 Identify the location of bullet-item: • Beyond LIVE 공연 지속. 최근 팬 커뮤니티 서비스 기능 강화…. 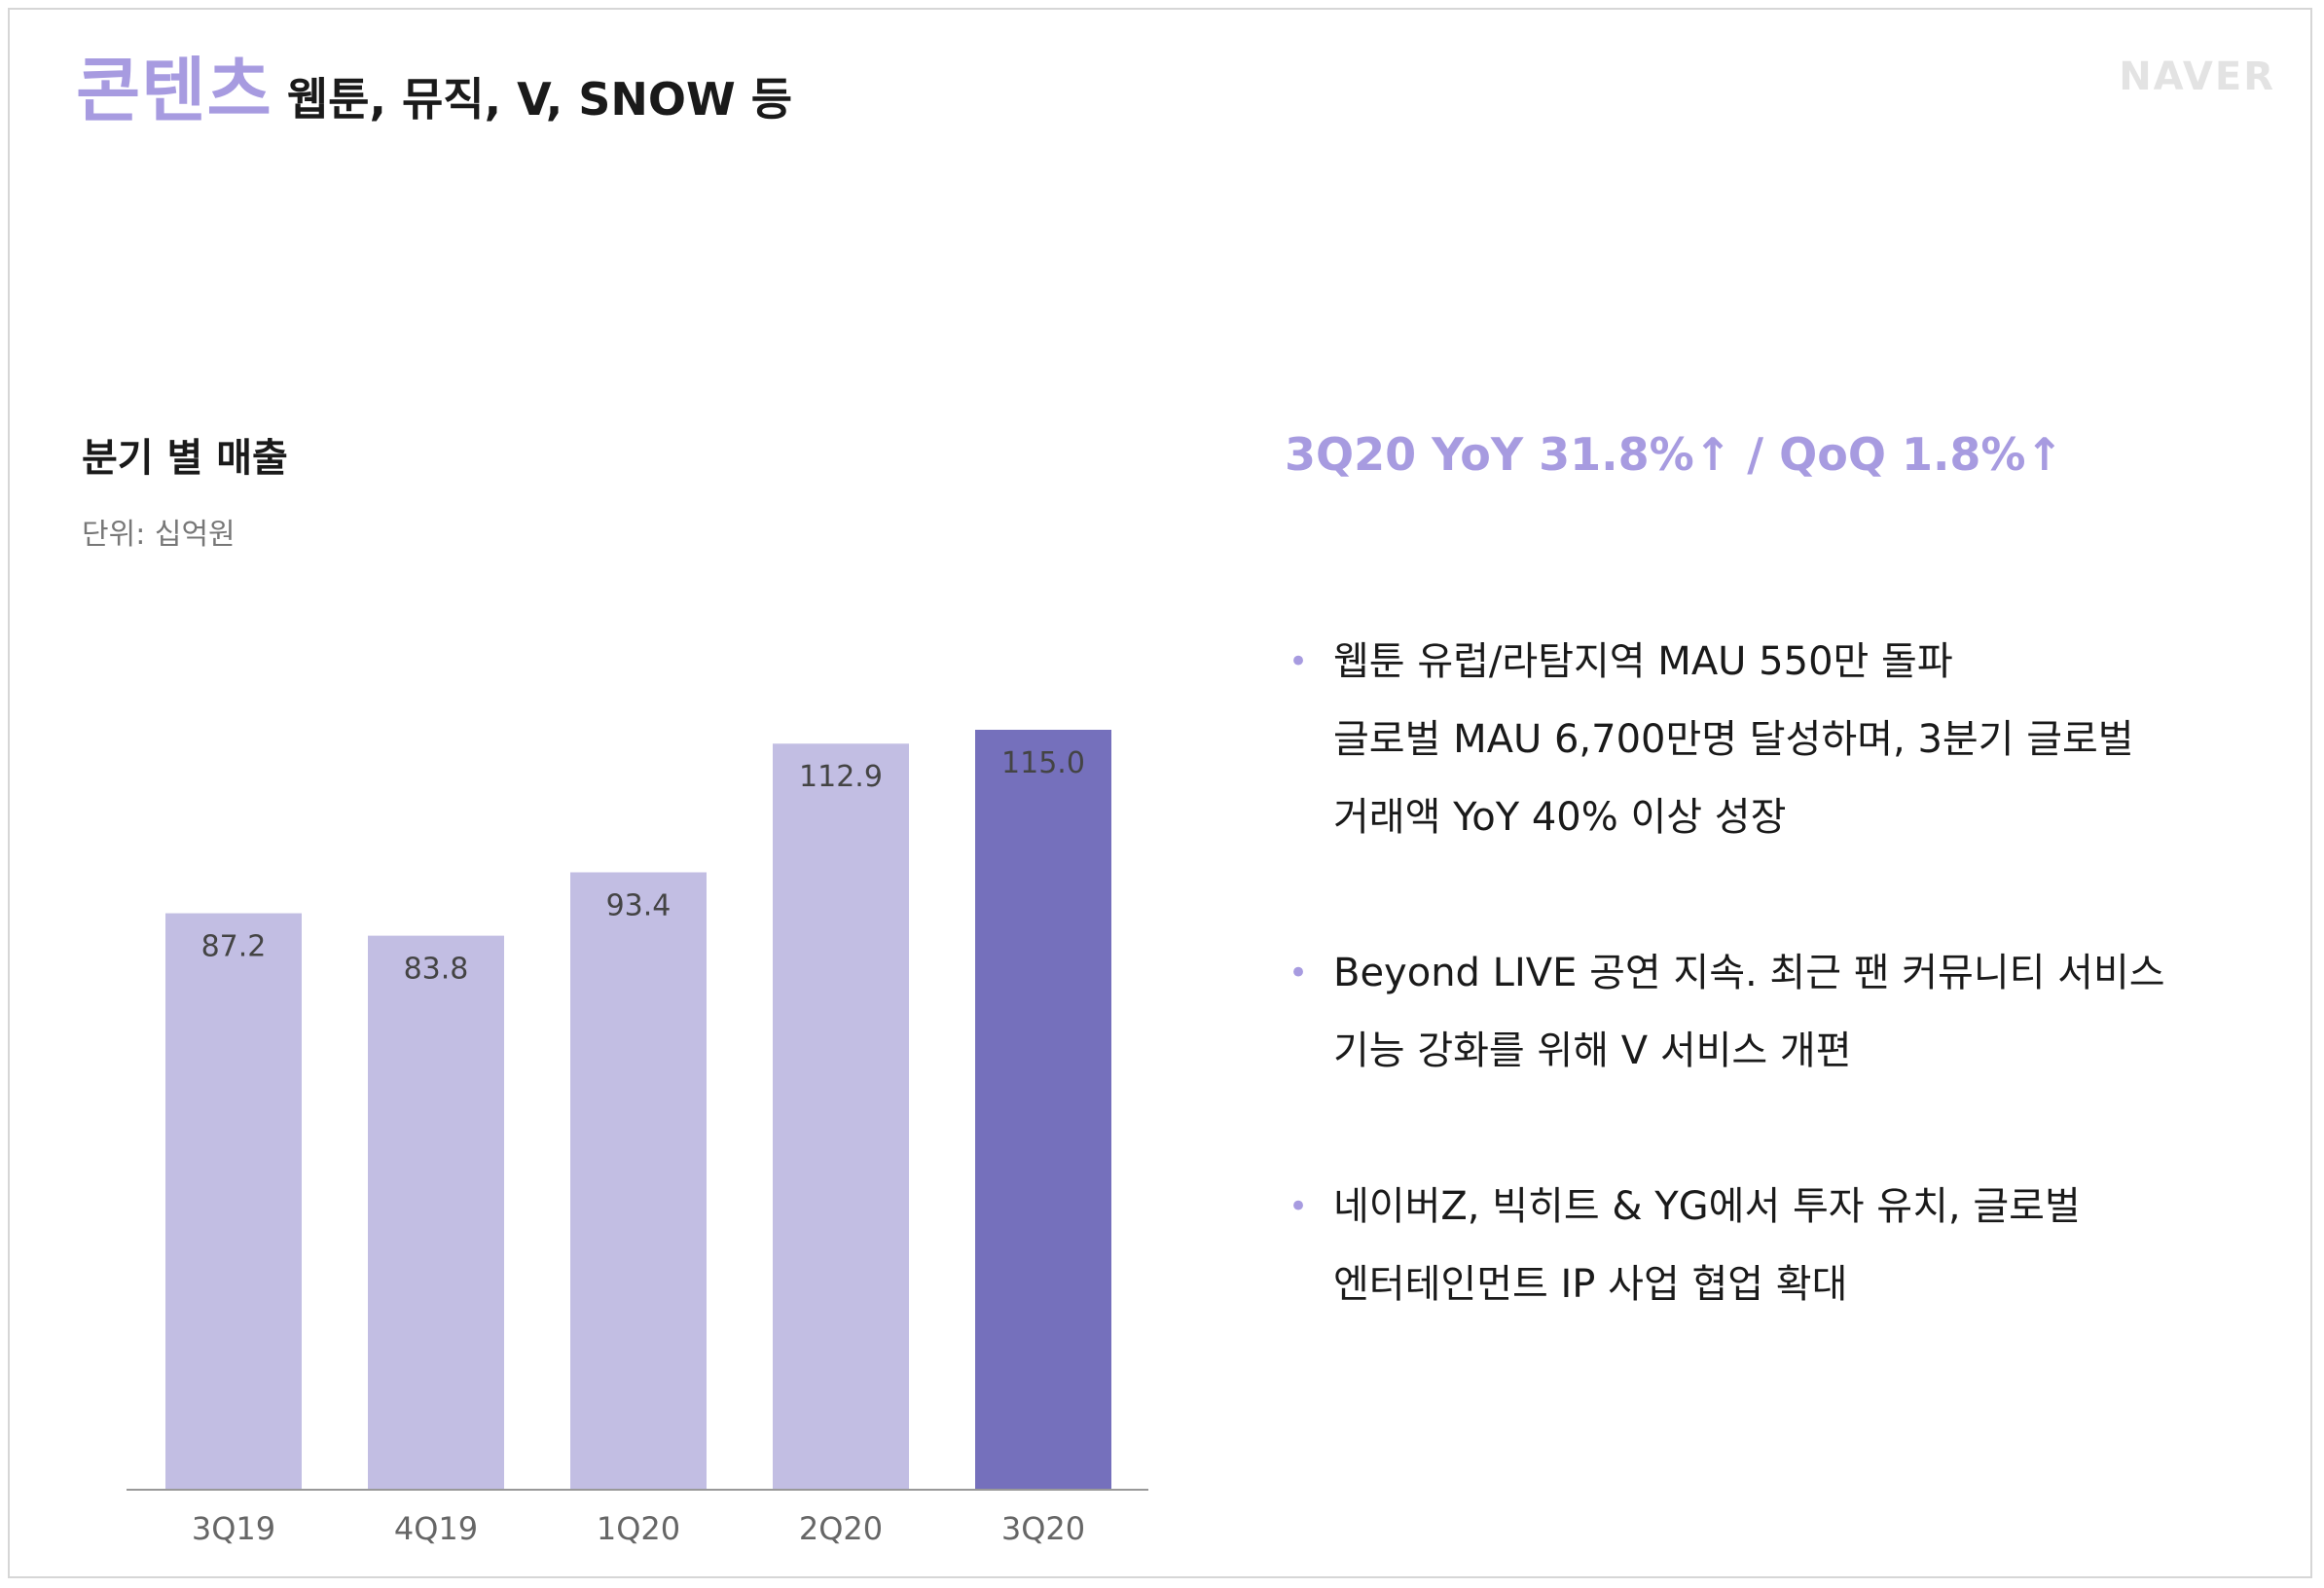
(1771, 1012).